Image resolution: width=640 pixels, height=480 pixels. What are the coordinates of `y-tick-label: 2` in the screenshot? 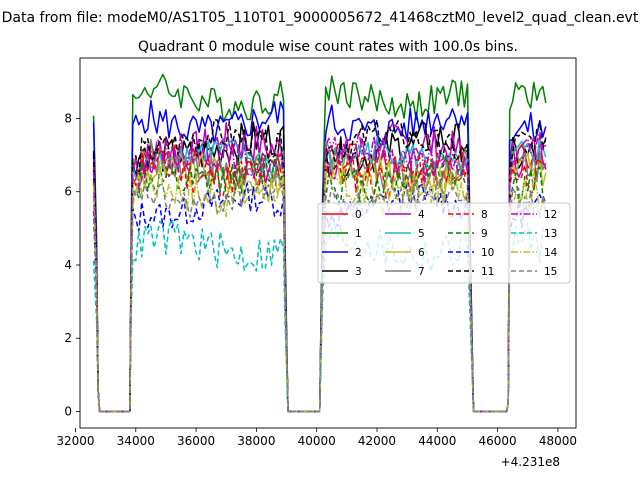 It's located at (68, 338).